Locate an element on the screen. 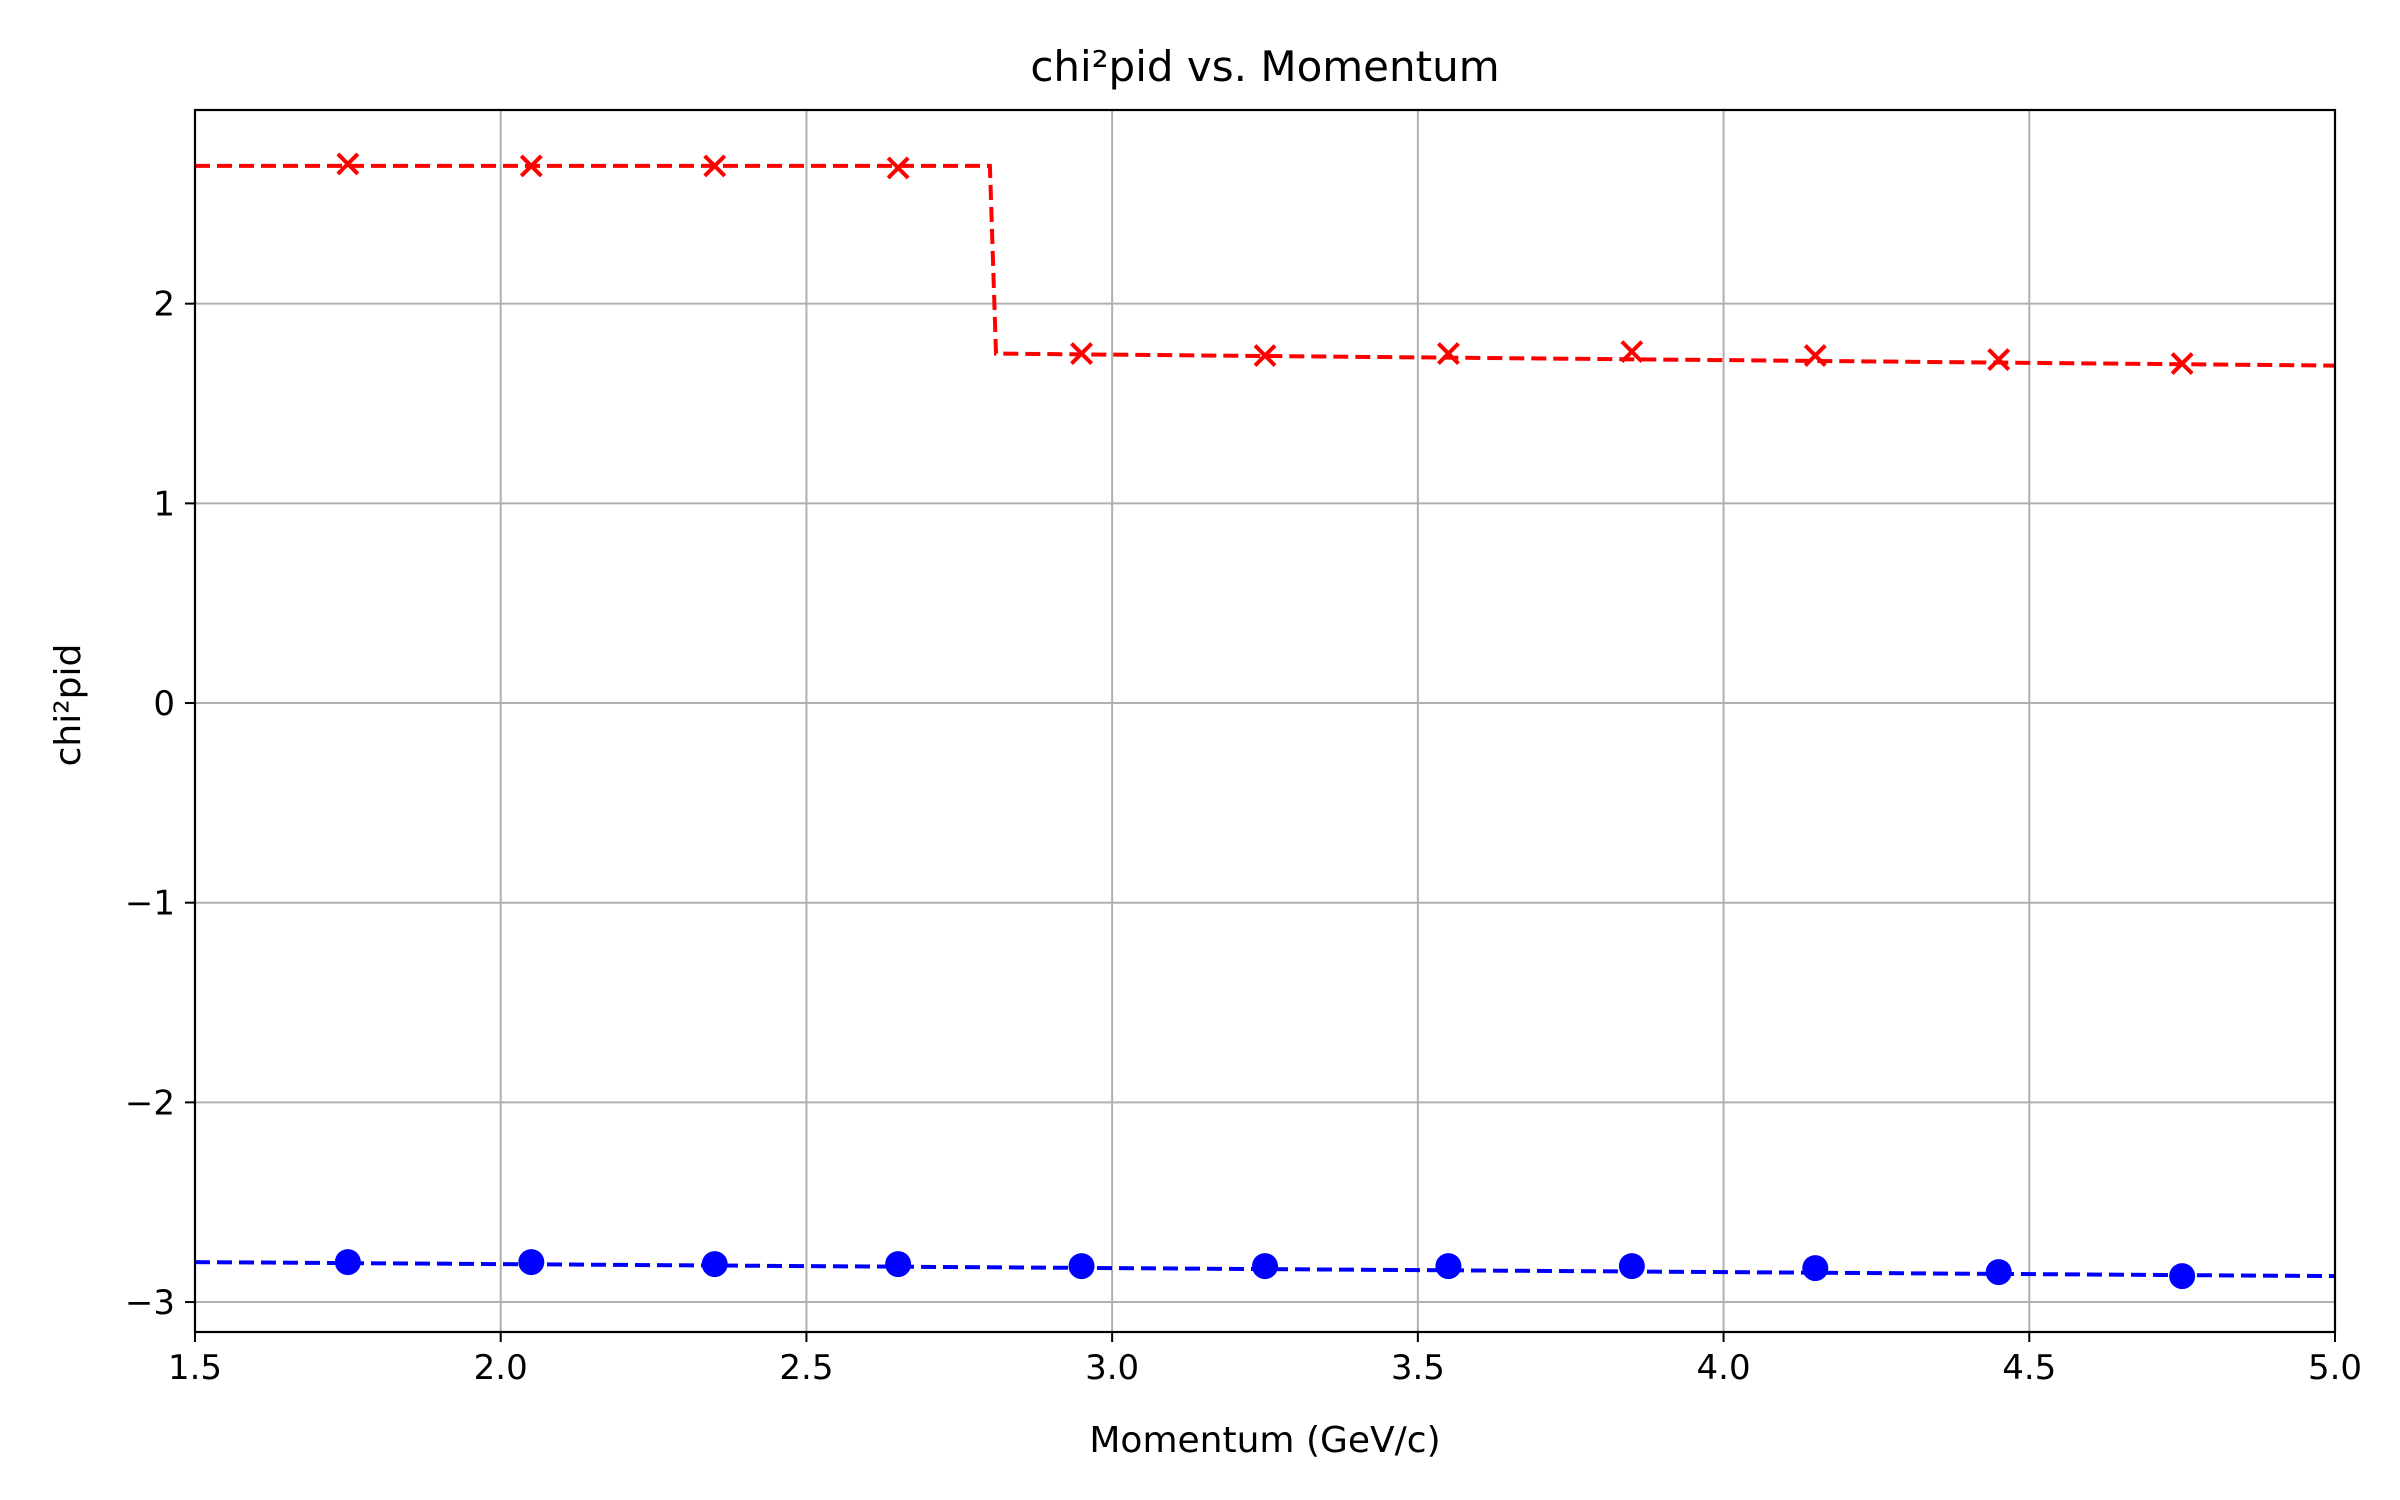  y-tick-label: −1 is located at coordinates (150, 904).